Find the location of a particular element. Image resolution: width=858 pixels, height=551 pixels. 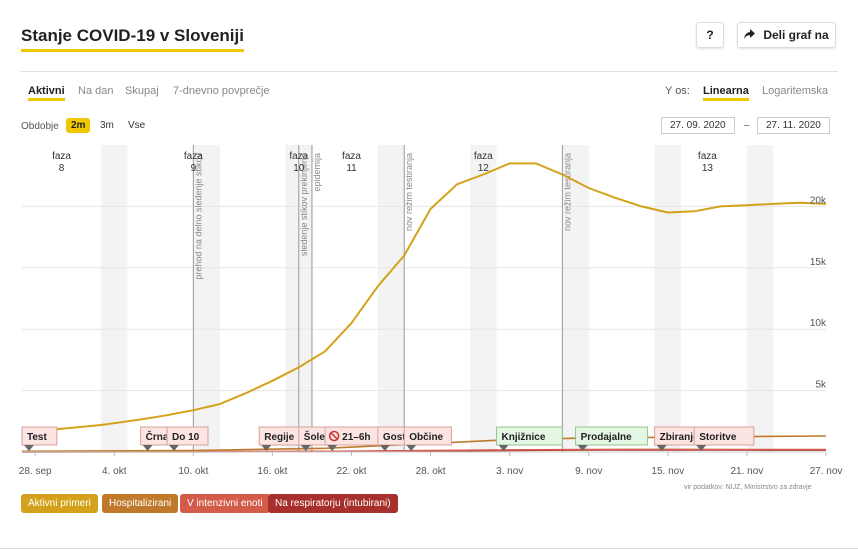

phase-number: 12 is located at coordinates (484, 168).